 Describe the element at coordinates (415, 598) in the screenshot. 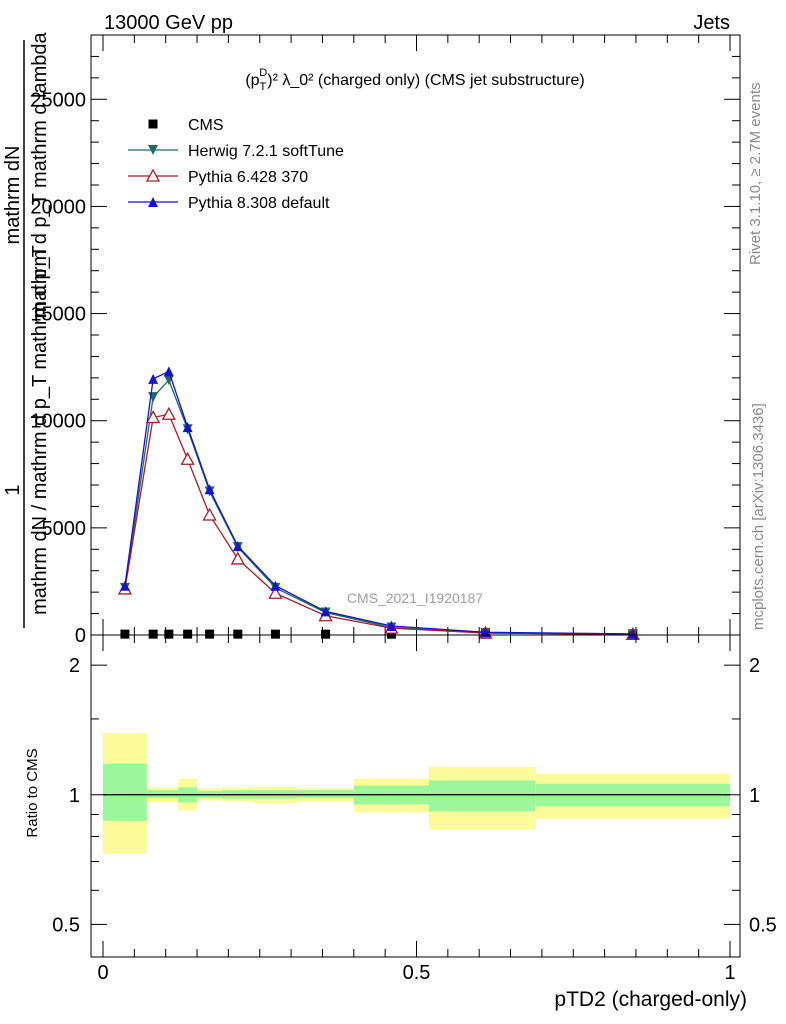

I see `watermark: CMS_2021_I1920187` at that location.